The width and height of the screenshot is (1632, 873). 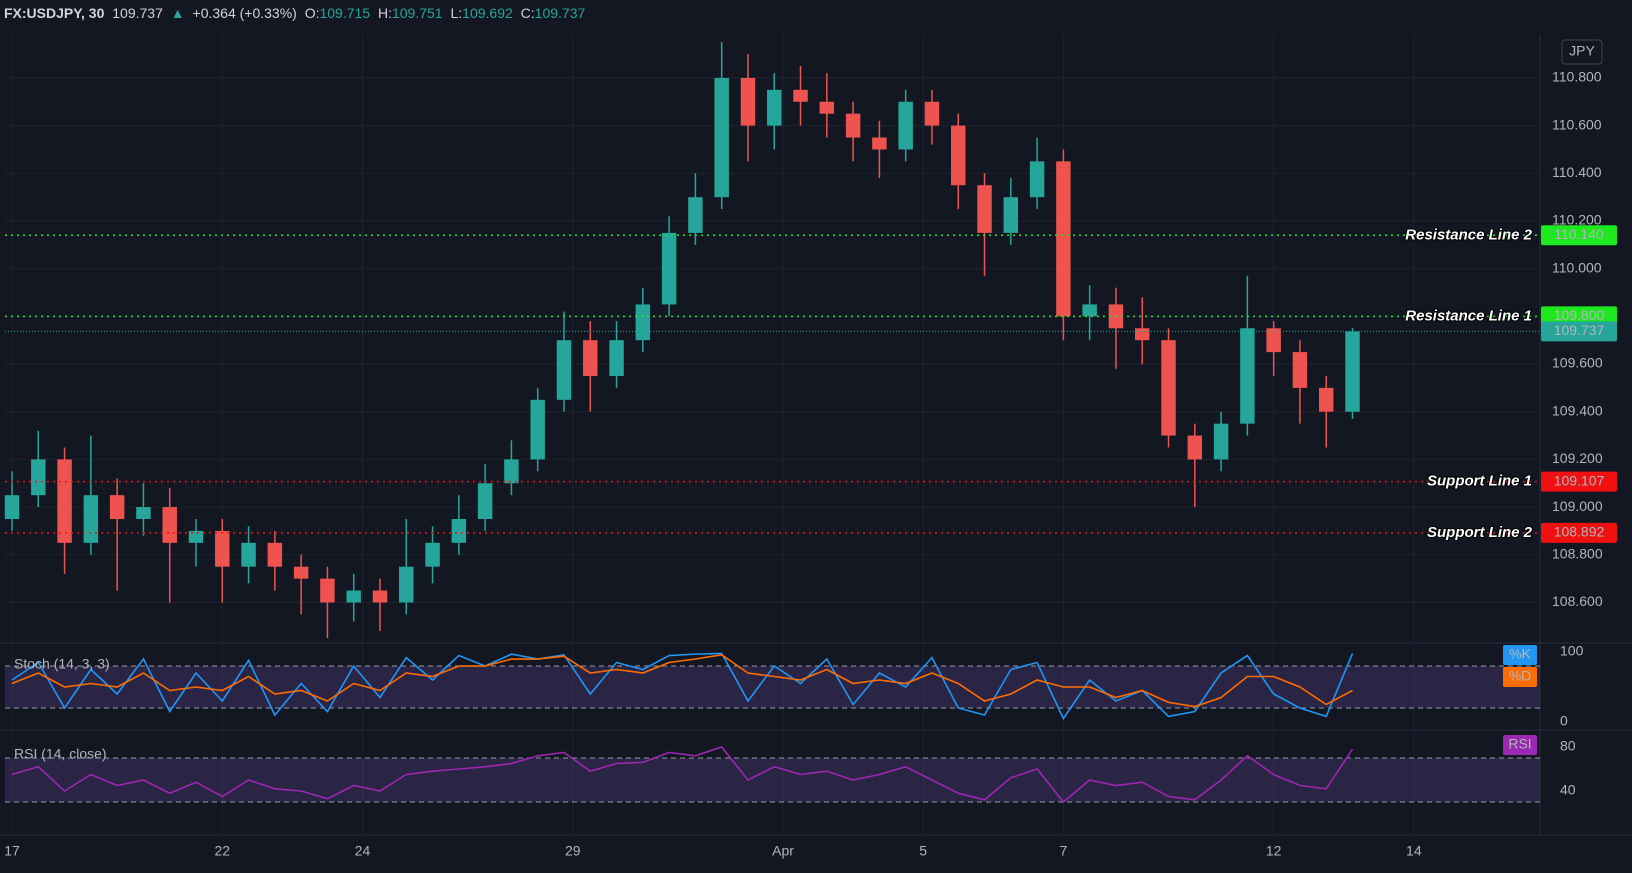 I want to click on level-name: Support Line 1, so click(x=1479, y=481).